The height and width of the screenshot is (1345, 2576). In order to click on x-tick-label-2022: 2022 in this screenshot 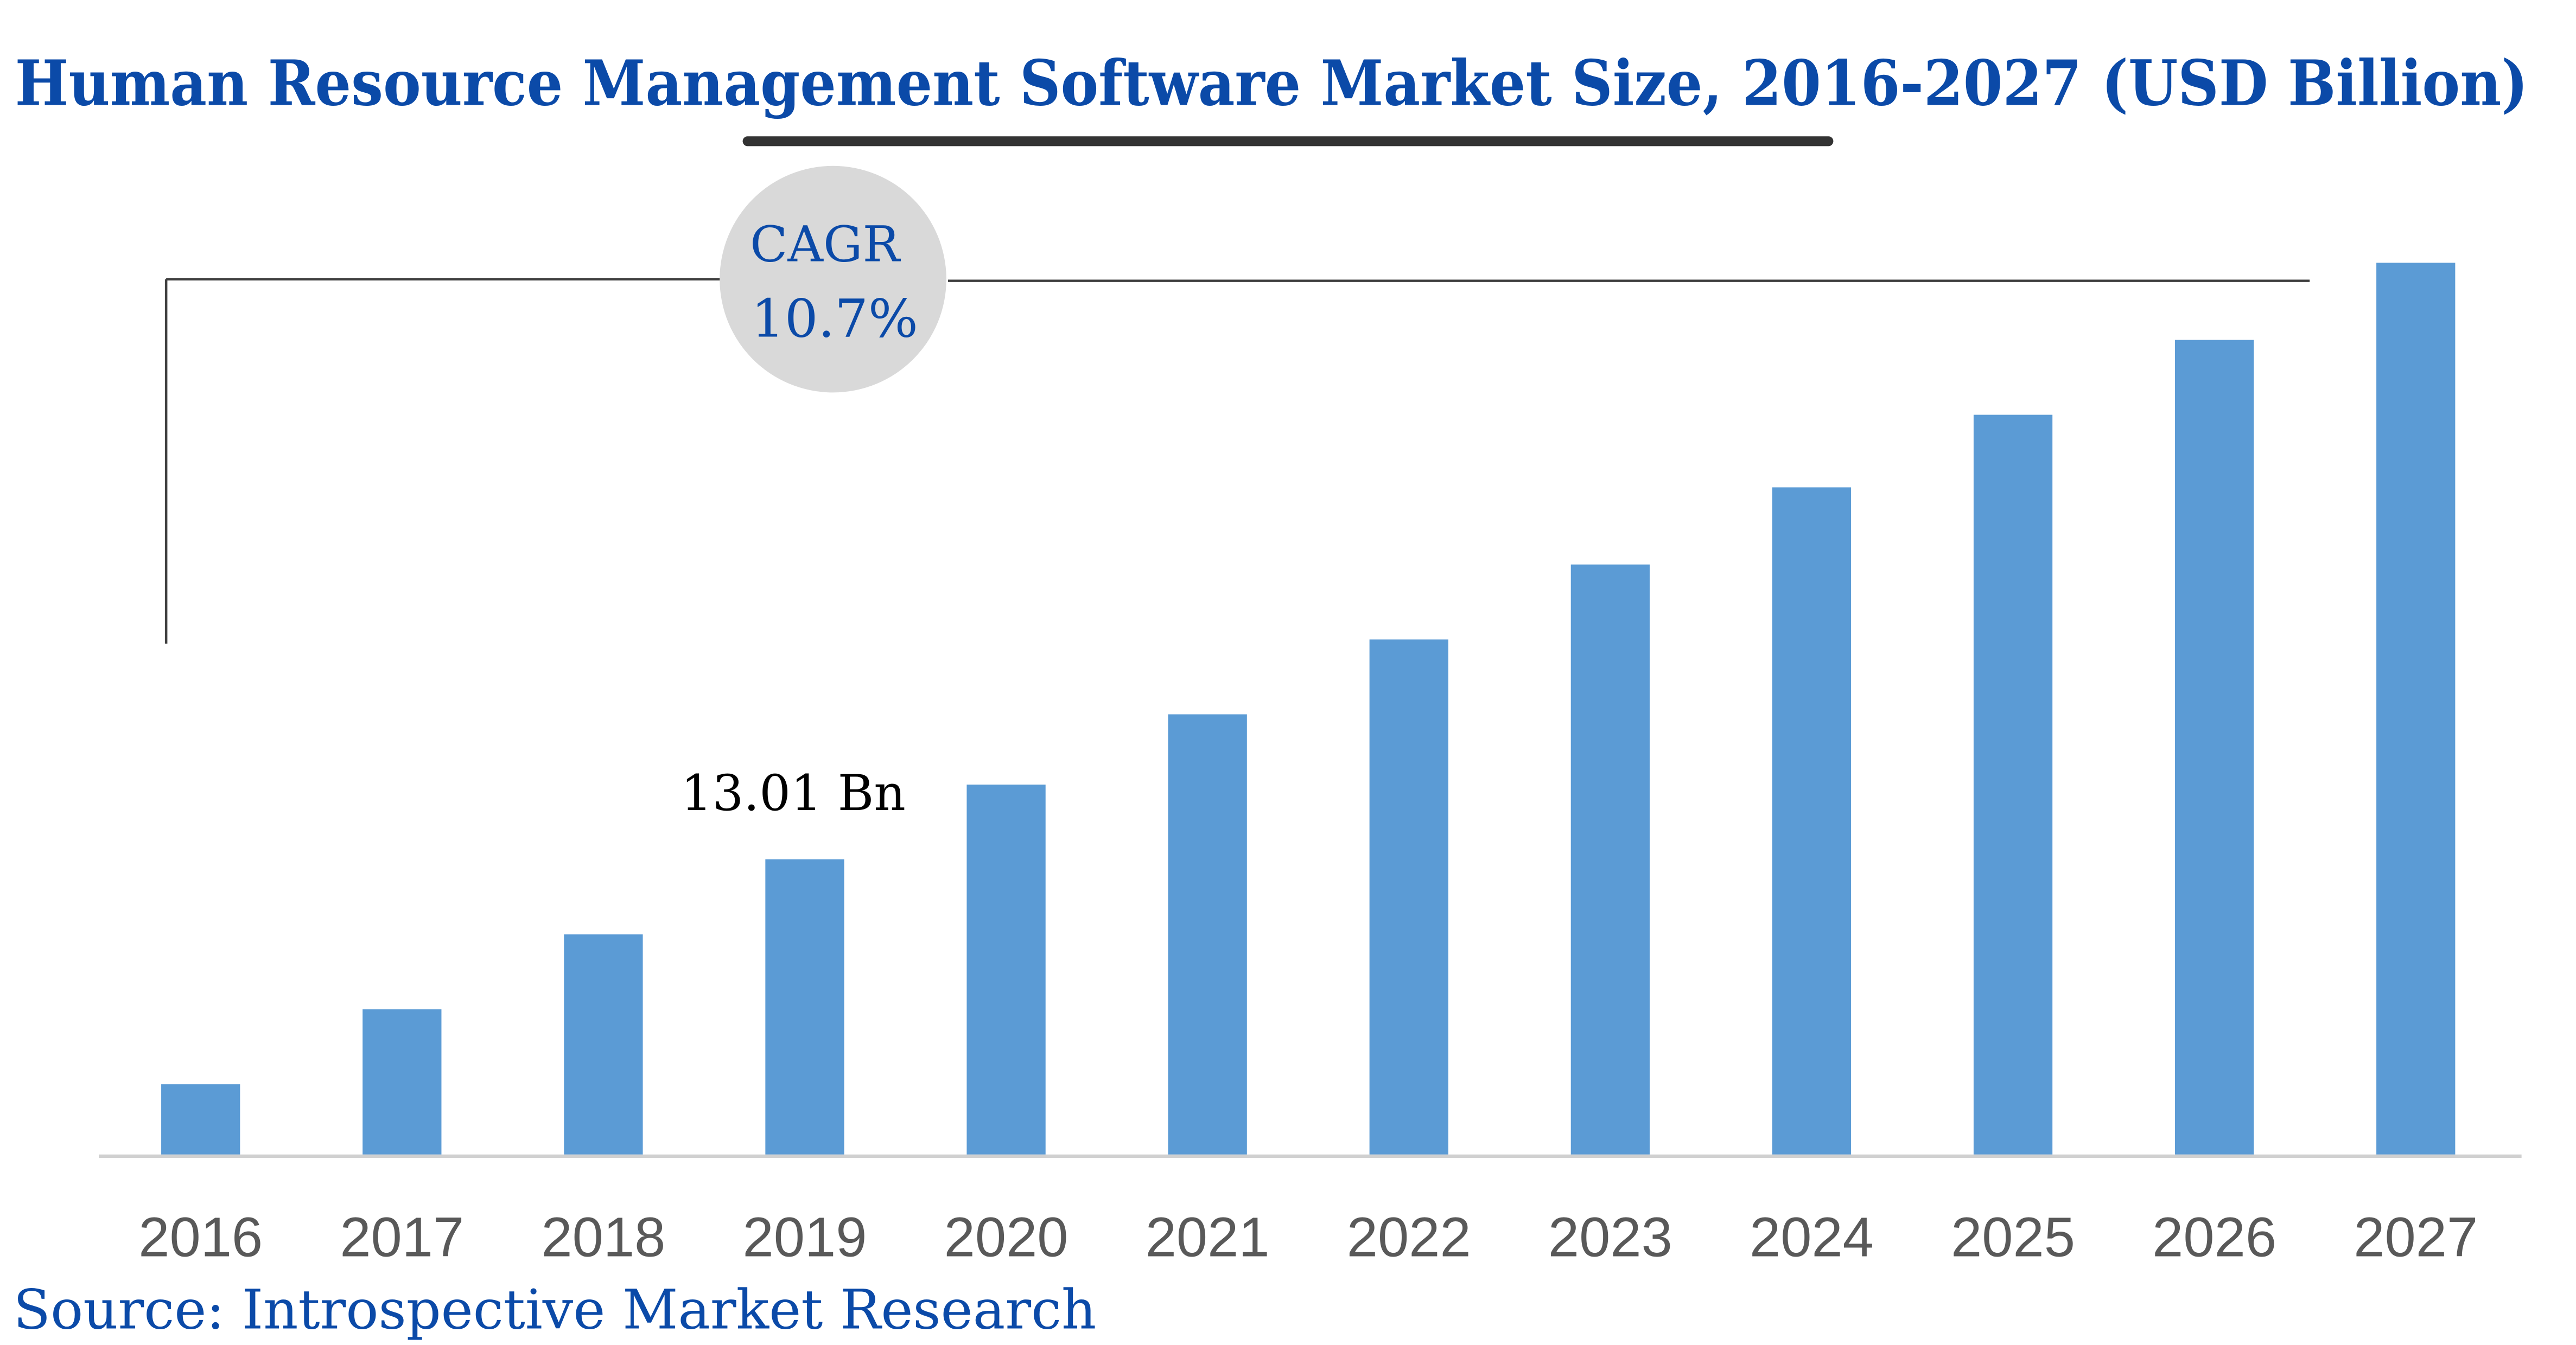, I will do `click(1409, 1237)`.